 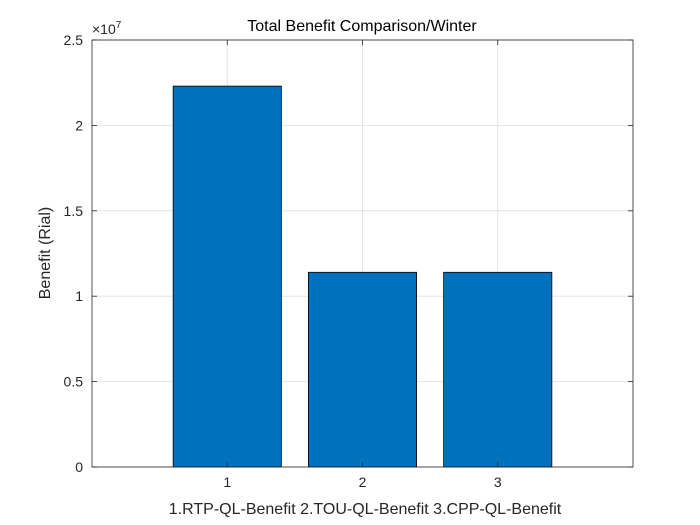 What do you see at coordinates (79, 467) in the screenshot?
I see `y-tick-label-0: 0` at bounding box center [79, 467].